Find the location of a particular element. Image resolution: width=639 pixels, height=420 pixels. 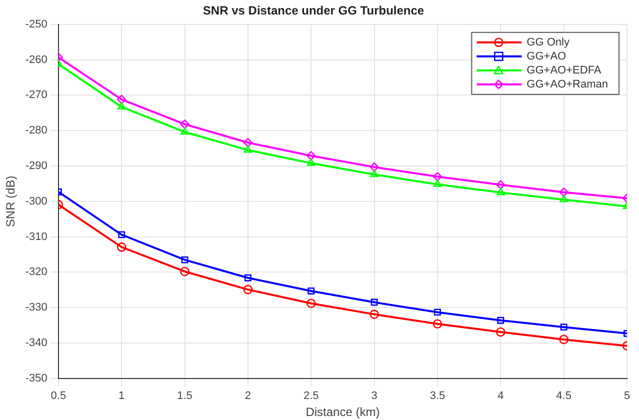

x-tick-label: 0.5 is located at coordinates (58, 396).